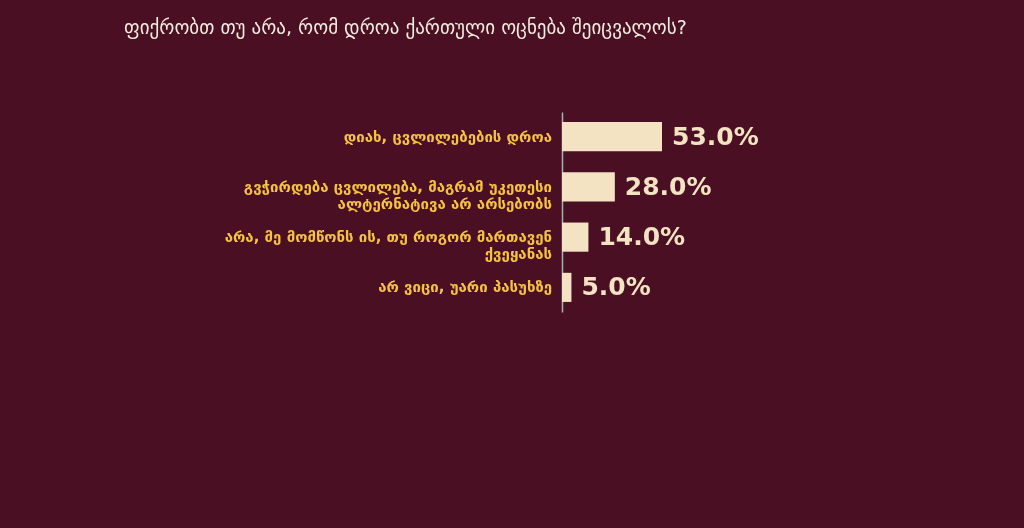 The width and height of the screenshot is (1024, 528). What do you see at coordinates (715, 136) in the screenshot?
I see `data-label: 53.0%` at bounding box center [715, 136].